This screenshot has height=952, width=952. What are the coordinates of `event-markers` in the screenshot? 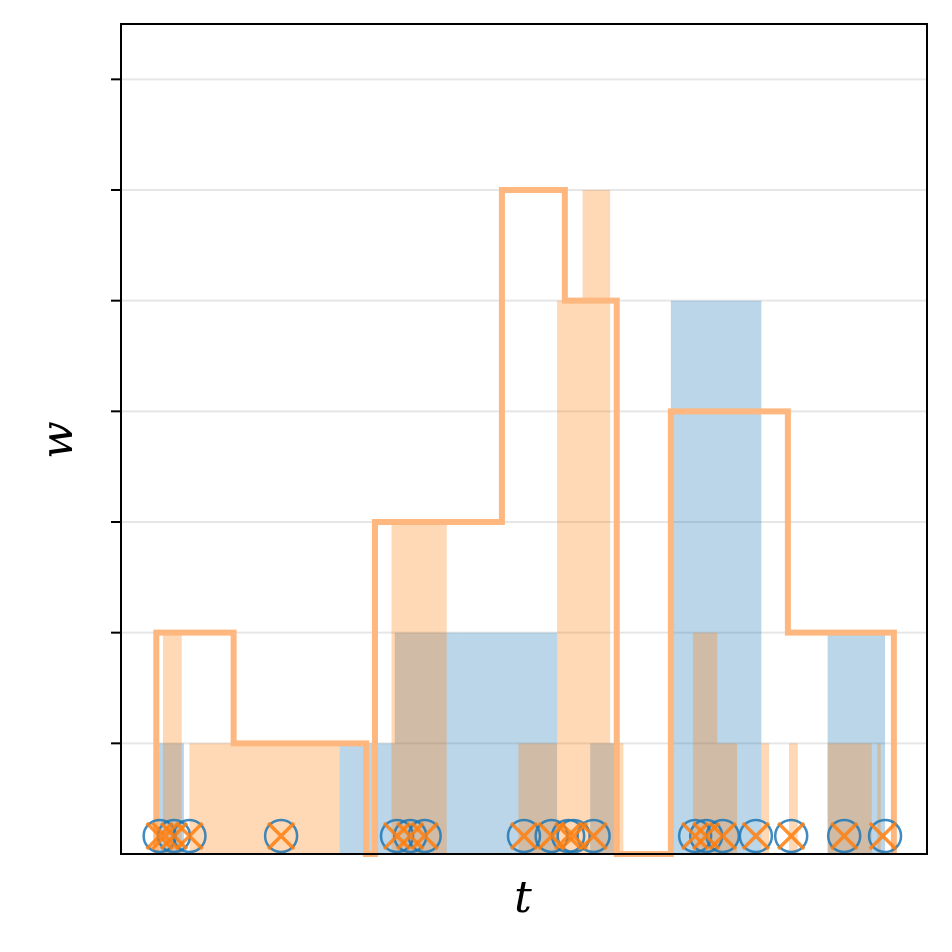 It's located at (522, 836).